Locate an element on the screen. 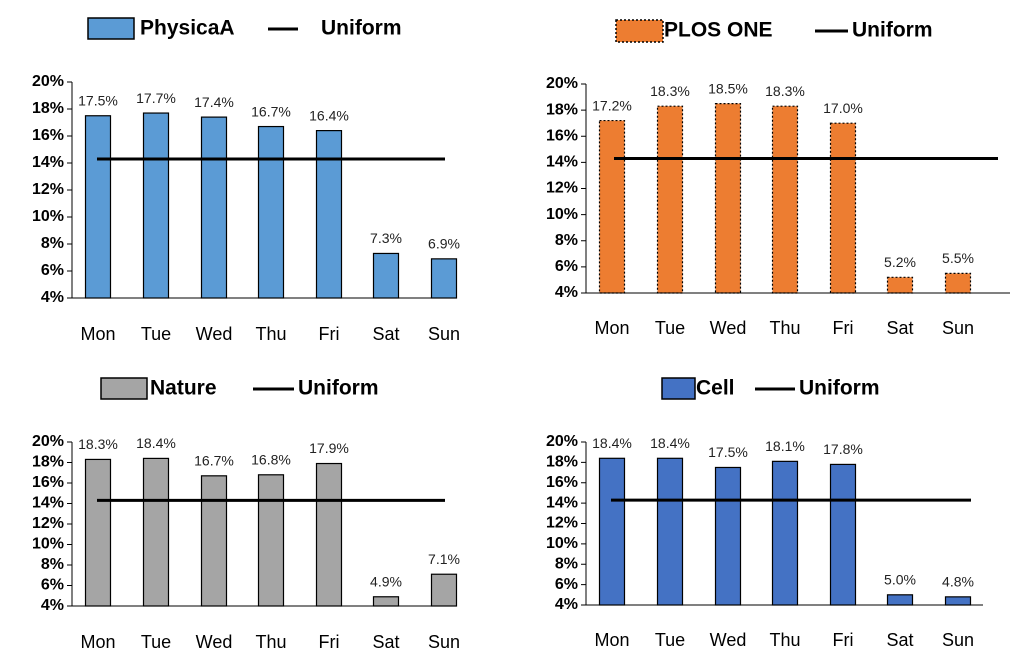  data-label-tue: 18.4% is located at coordinates (670, 443).